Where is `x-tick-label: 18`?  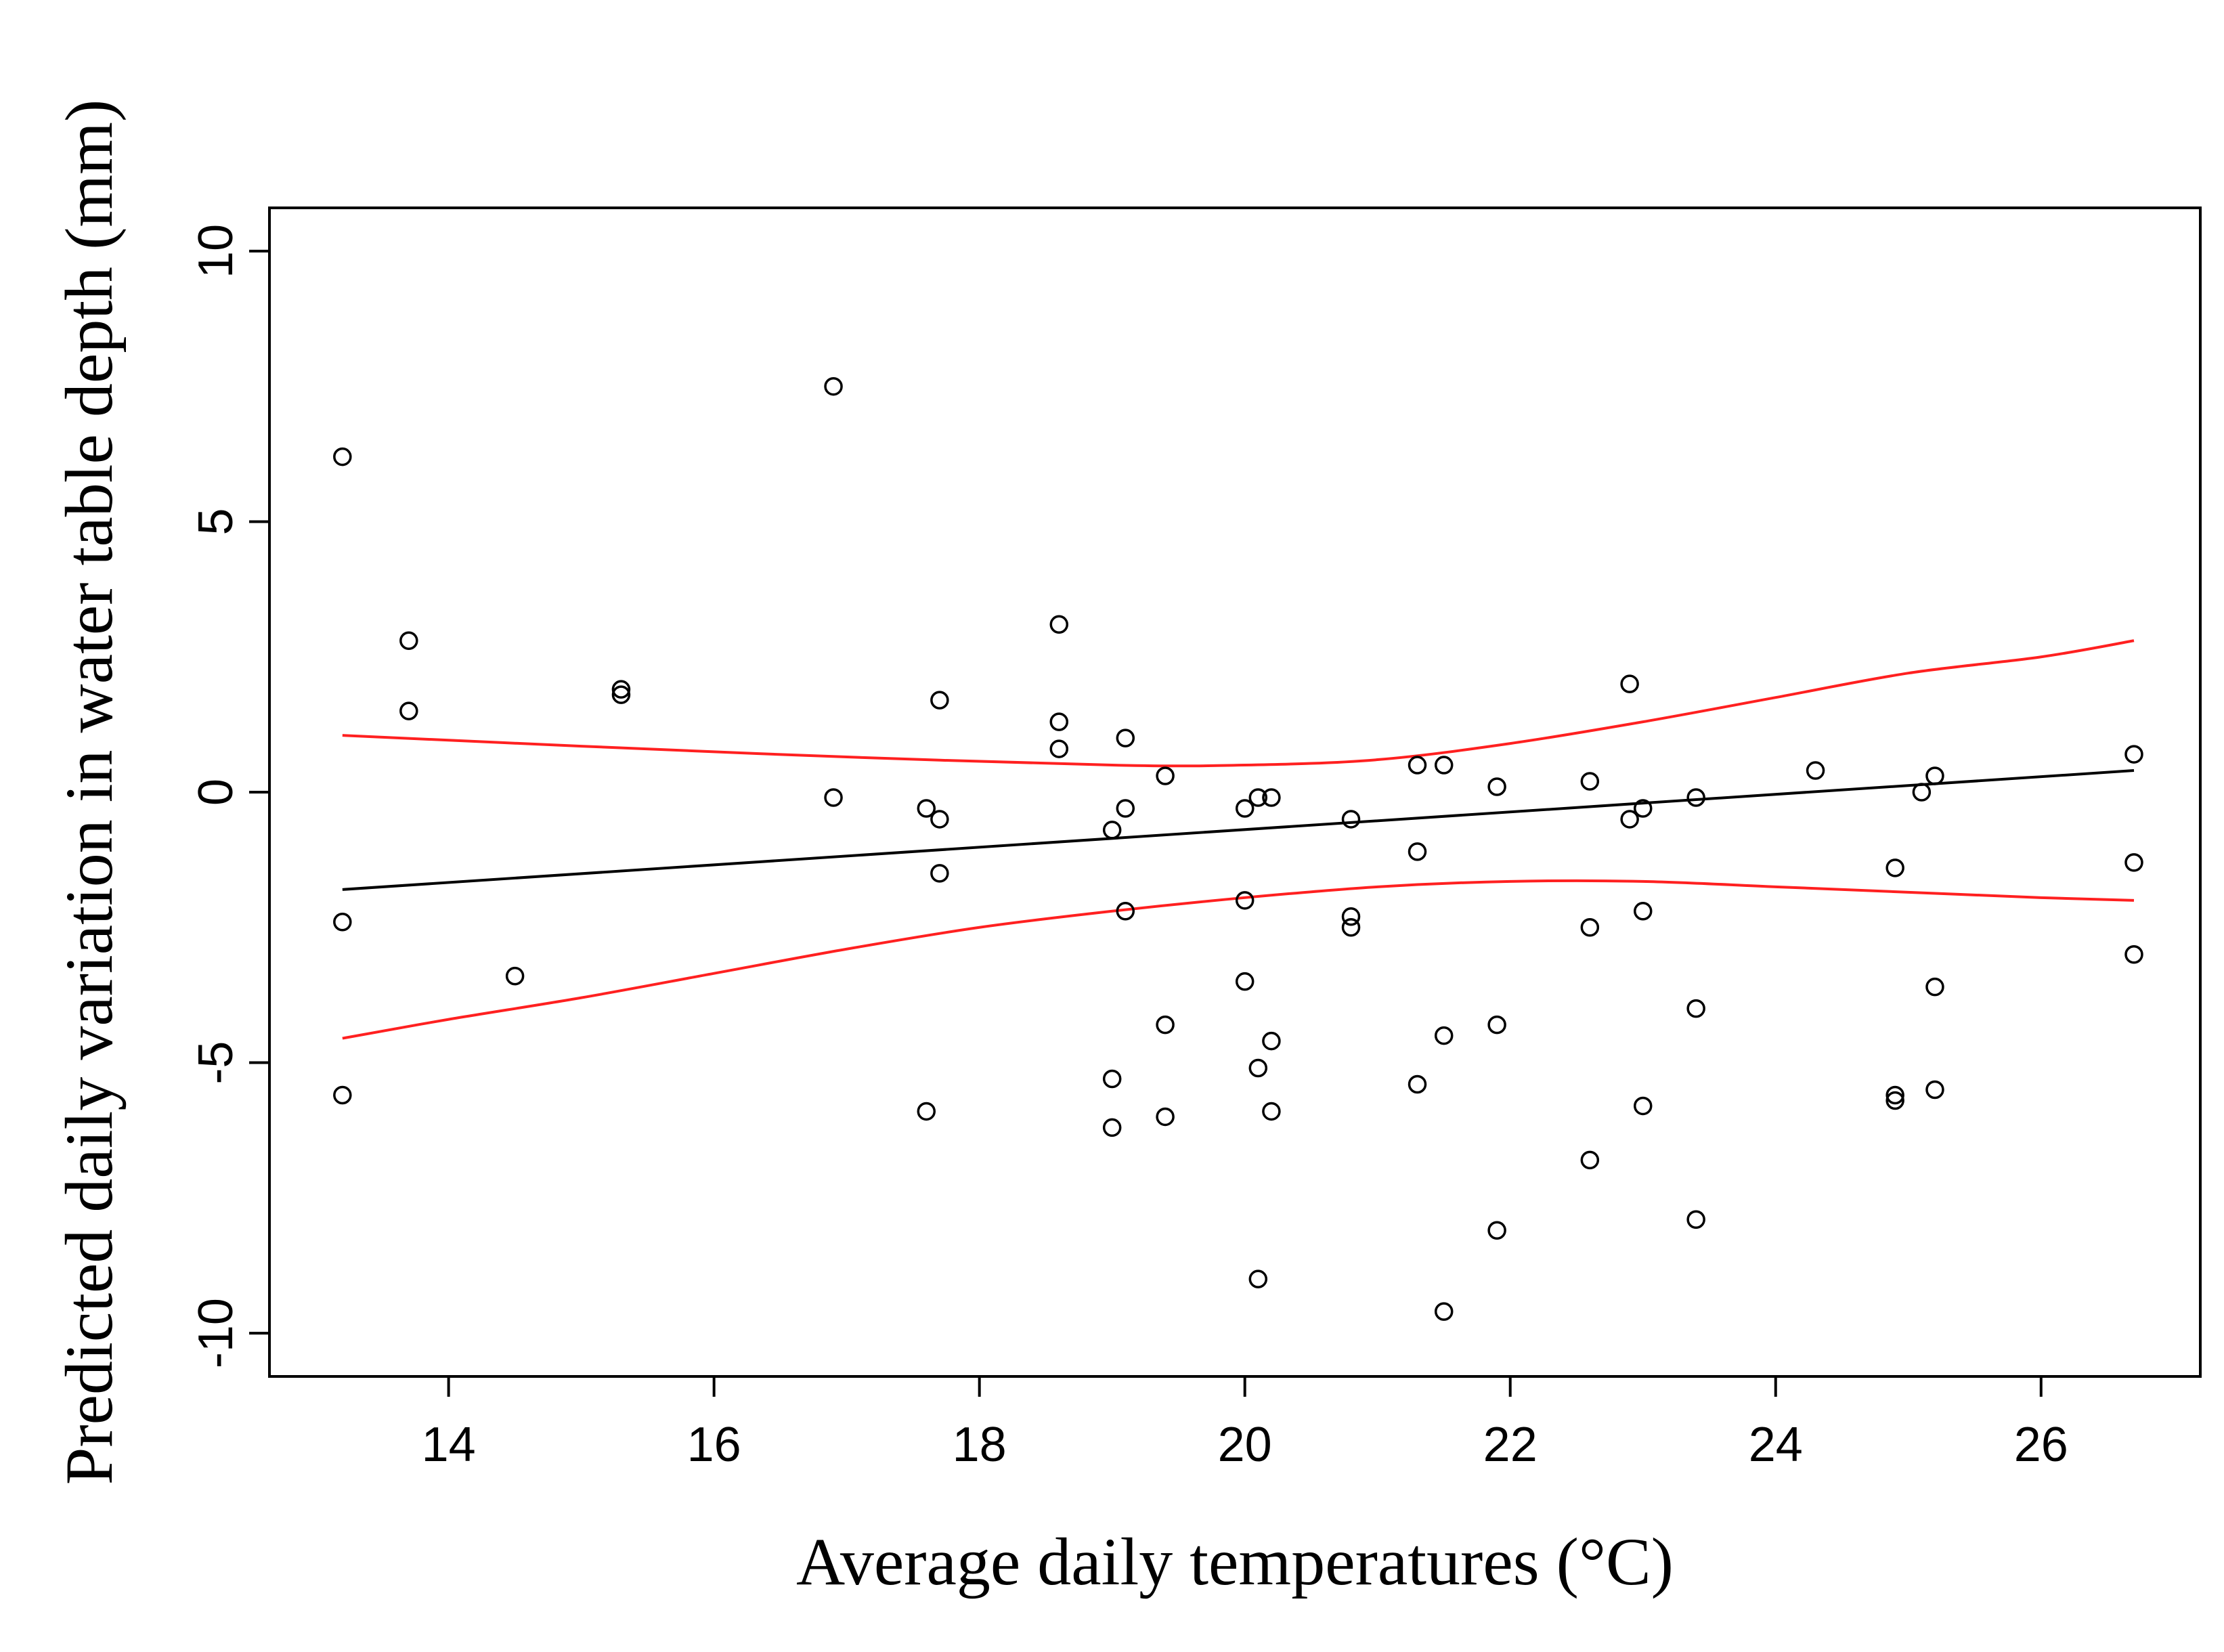 x-tick-label: 18 is located at coordinates (980, 1445).